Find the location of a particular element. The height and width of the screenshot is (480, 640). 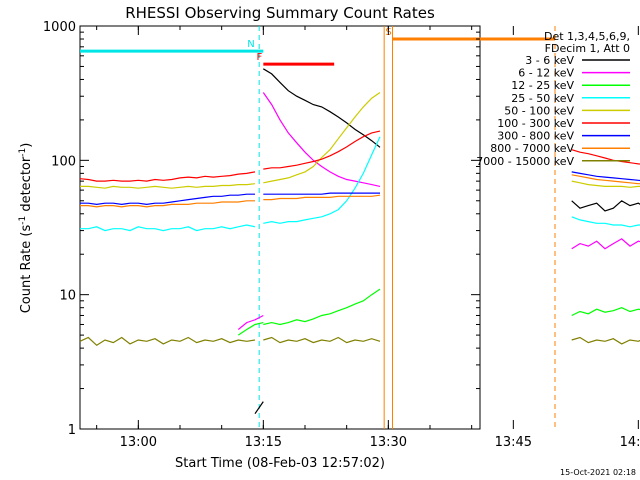

status-bar-label-3: F is located at coordinates (259, 57).